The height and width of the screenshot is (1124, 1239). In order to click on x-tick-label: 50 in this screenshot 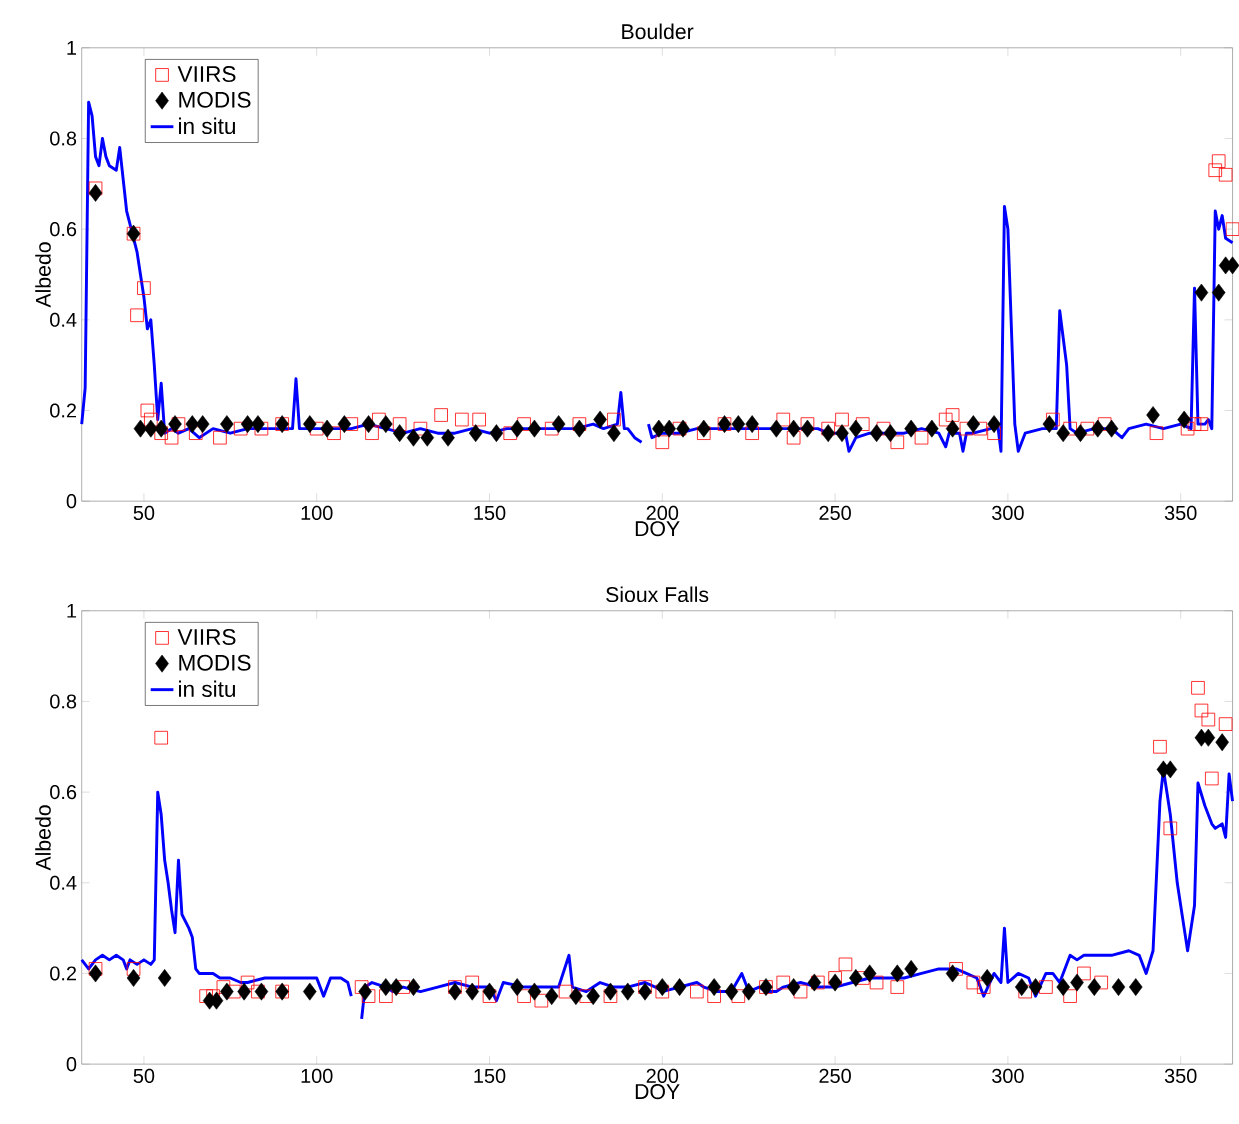, I will do `click(144, 513)`.